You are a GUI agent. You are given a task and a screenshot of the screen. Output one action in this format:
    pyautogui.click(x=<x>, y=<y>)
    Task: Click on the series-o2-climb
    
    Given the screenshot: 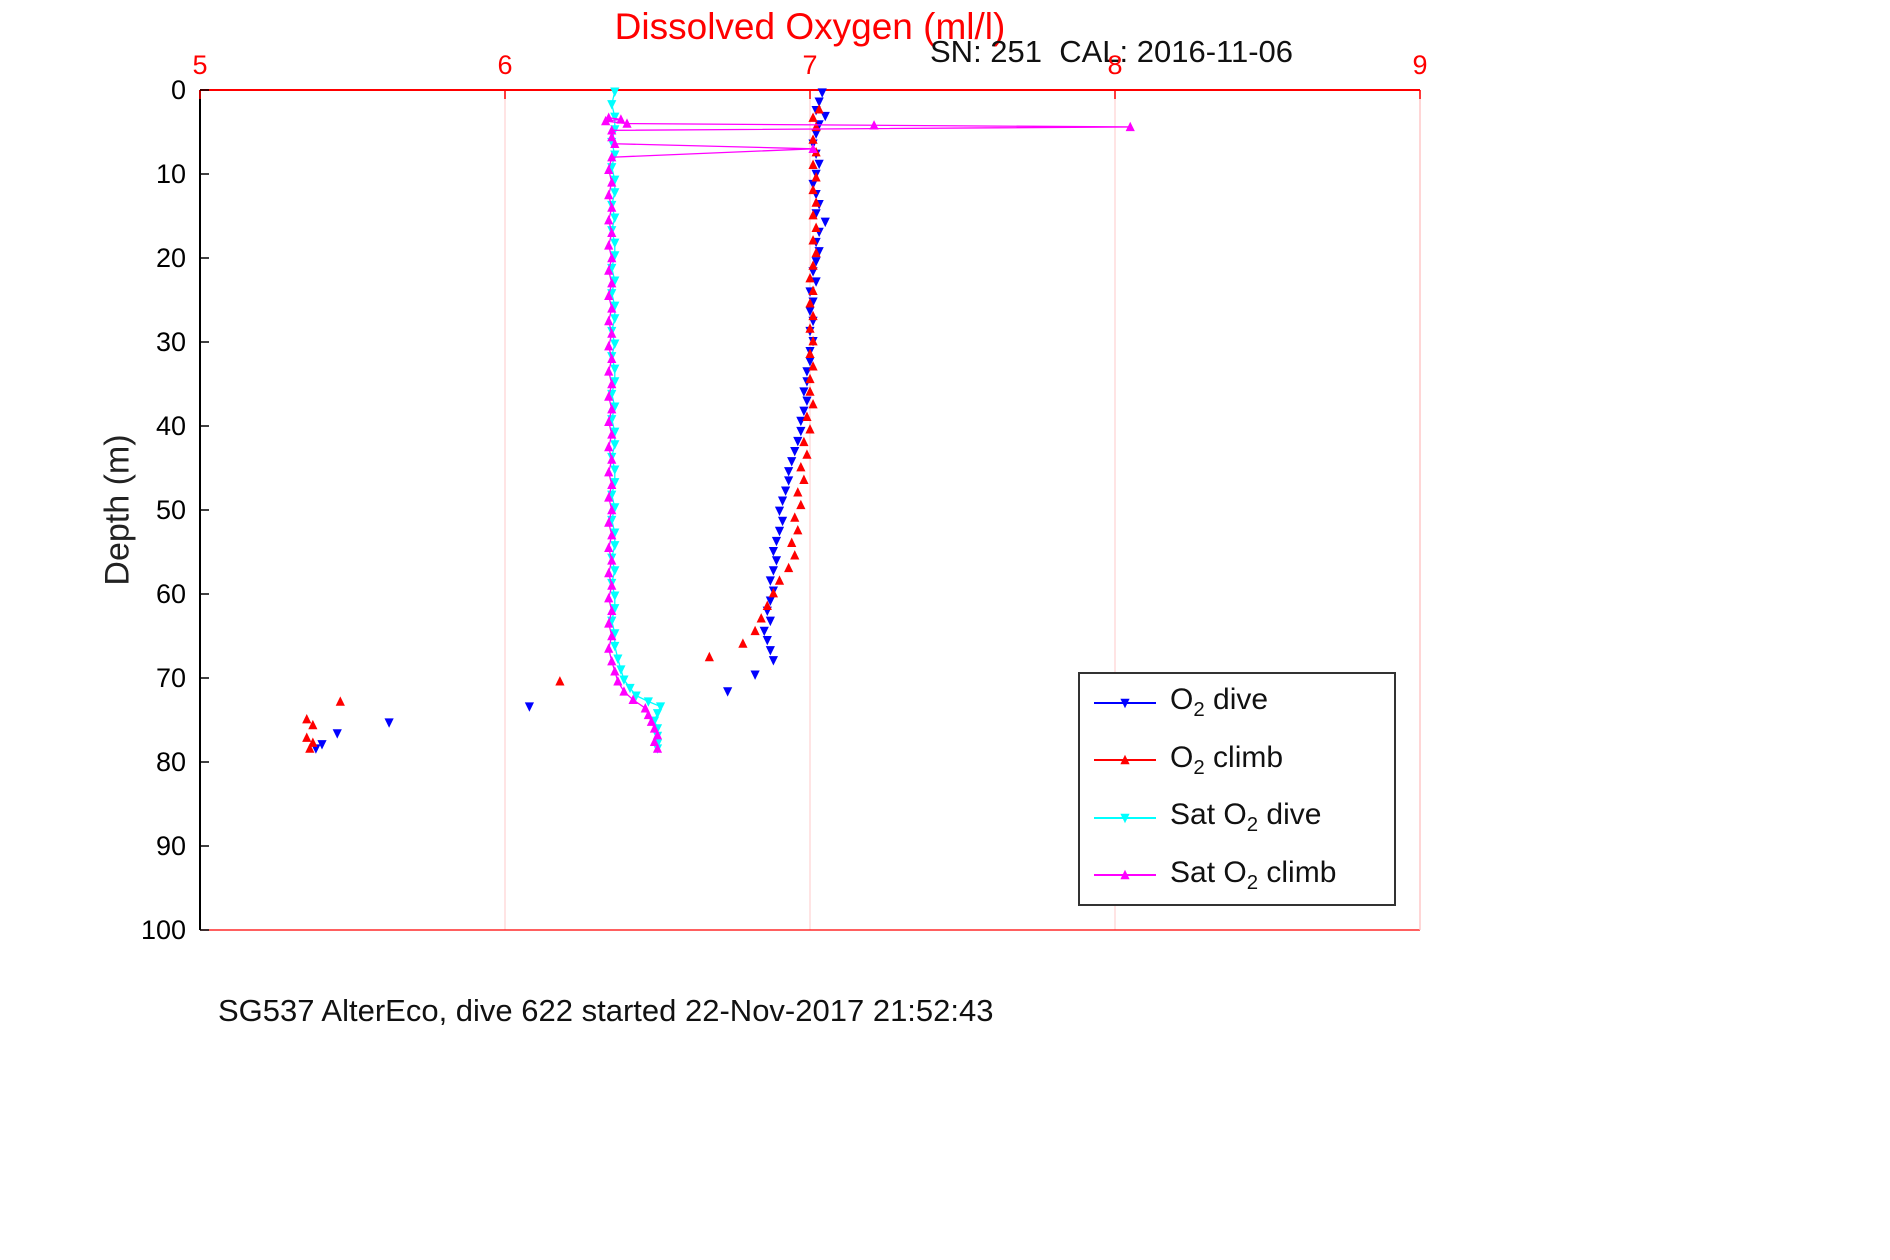 What is the action you would take?
    pyautogui.click(x=563, y=428)
    